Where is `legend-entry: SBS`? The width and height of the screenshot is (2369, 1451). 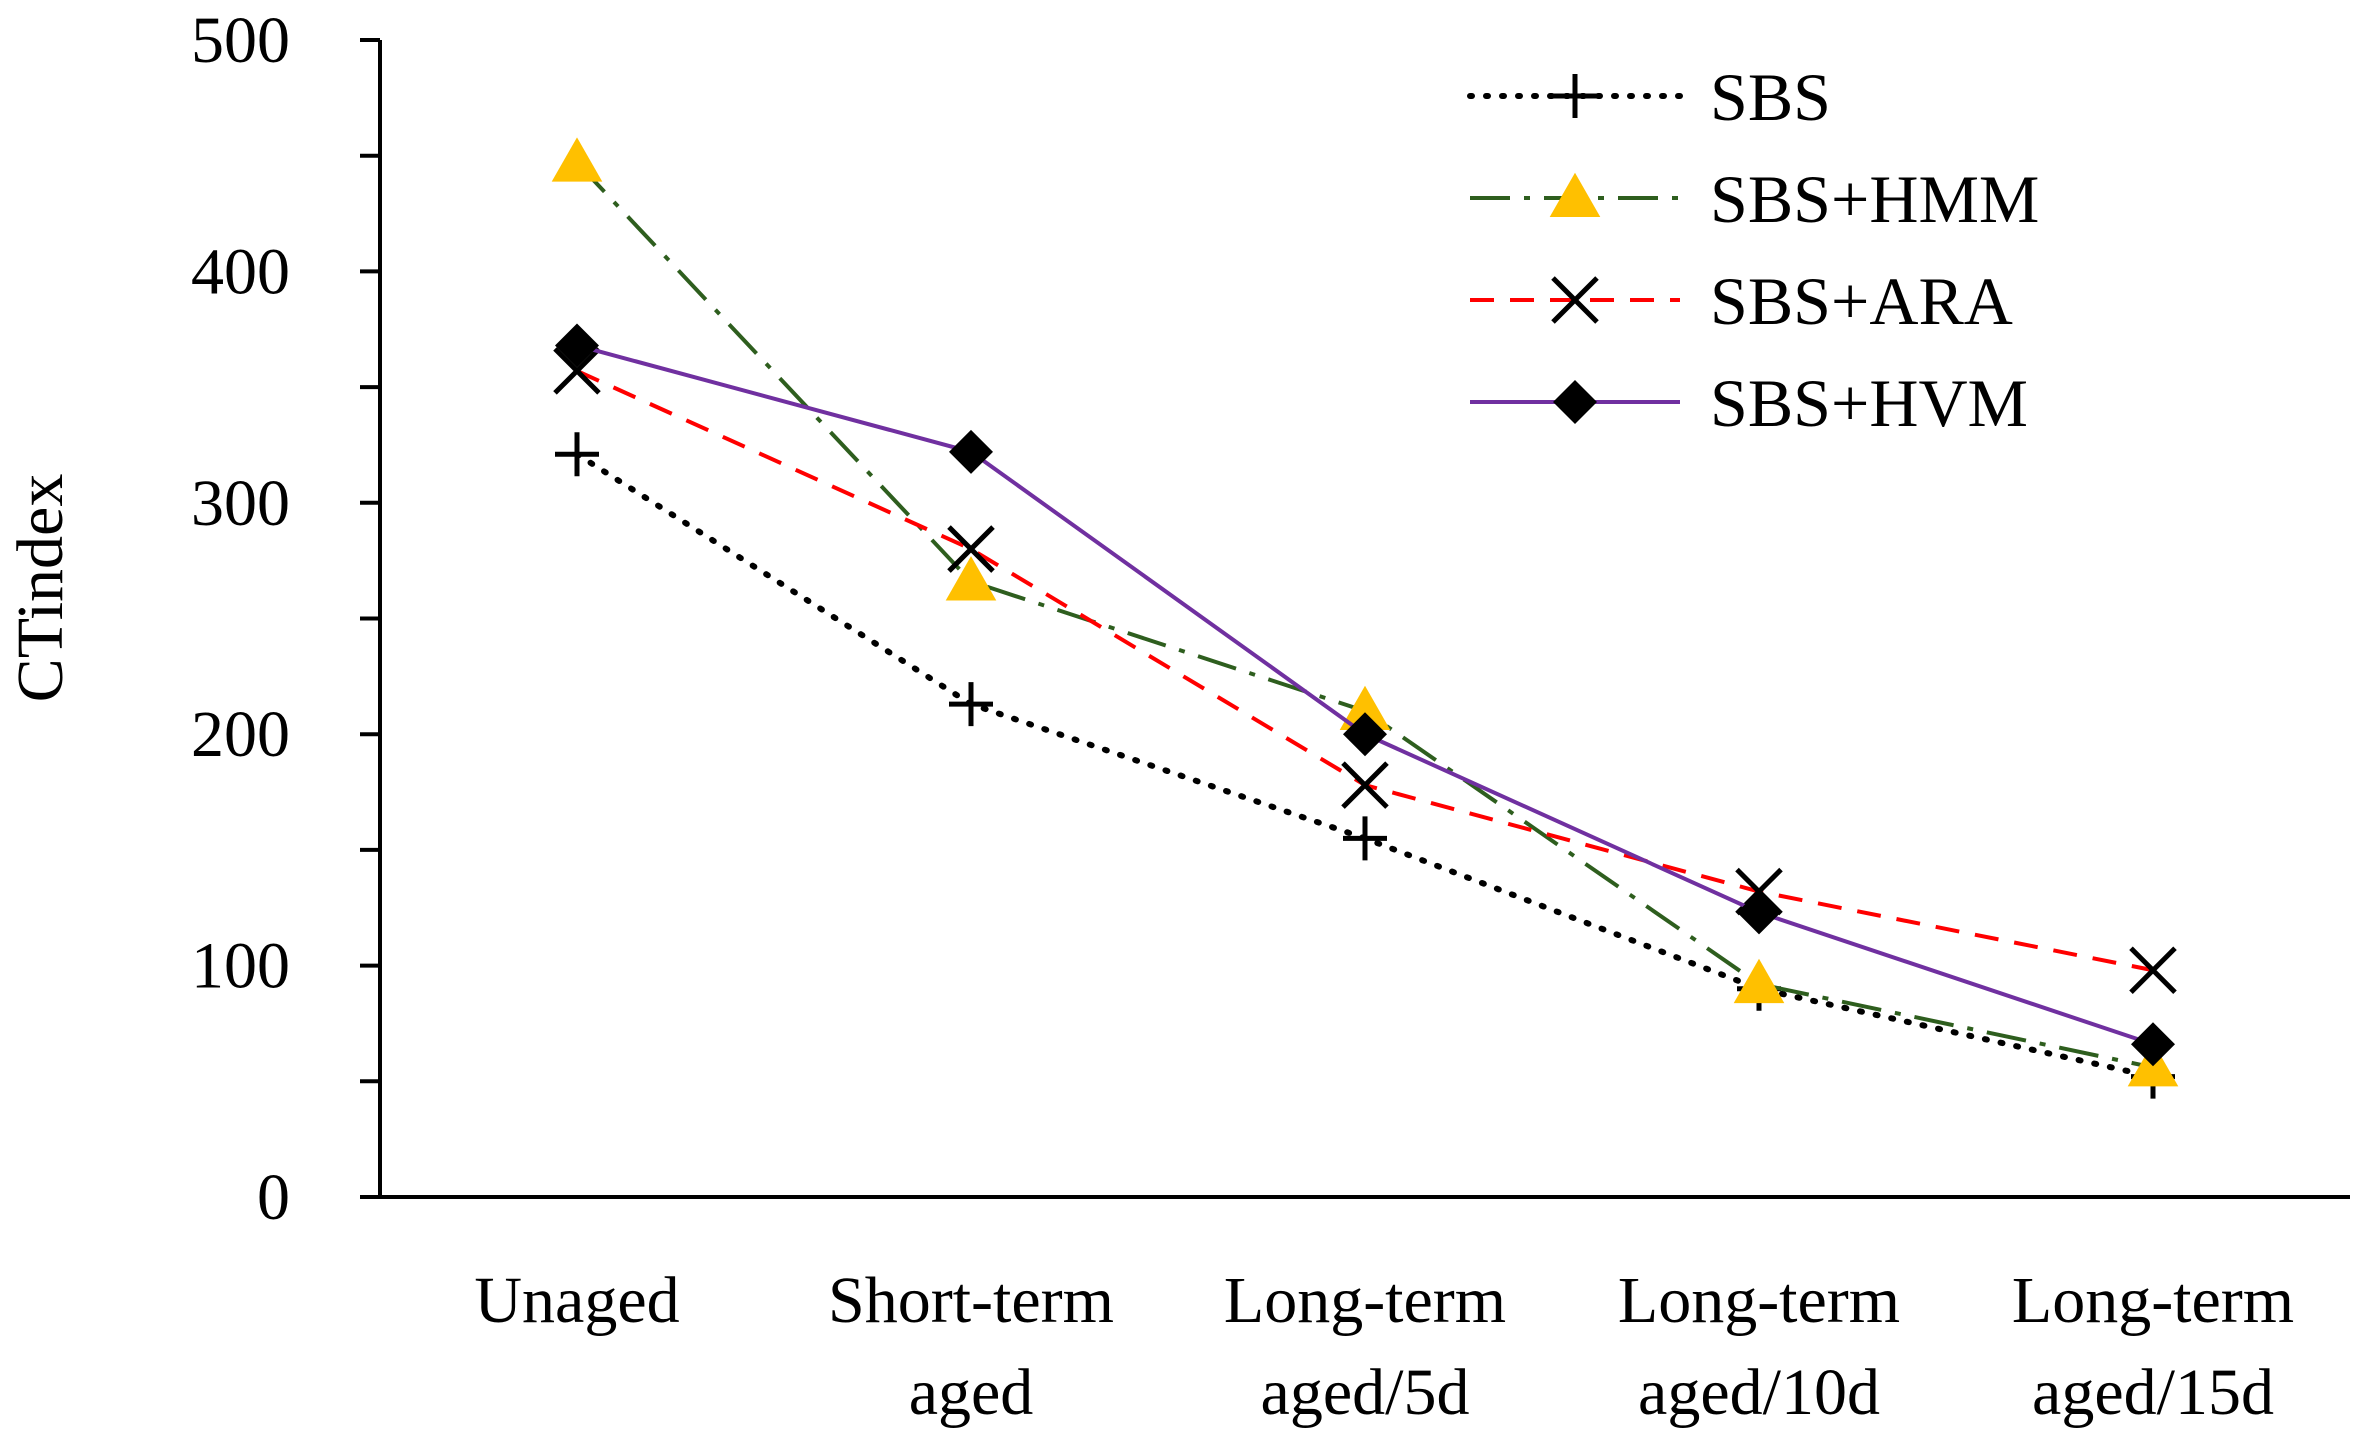 legend-entry: SBS is located at coordinates (1649, 97).